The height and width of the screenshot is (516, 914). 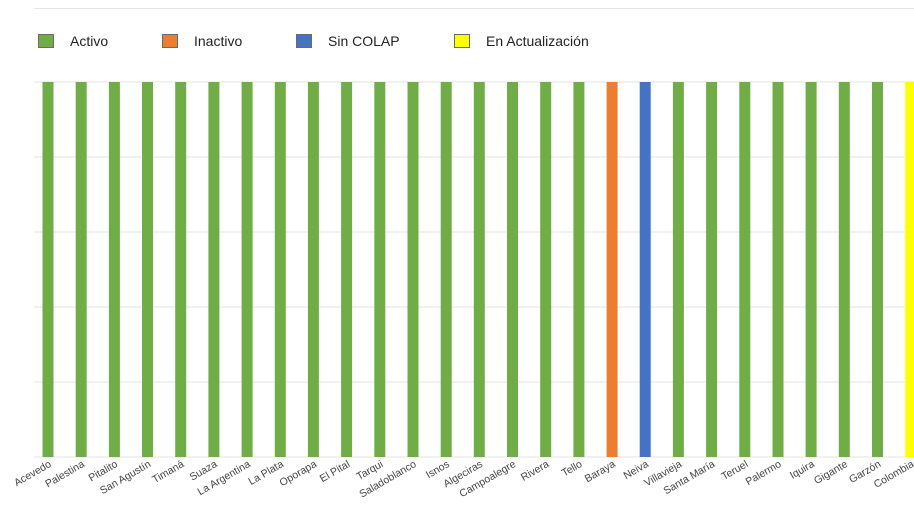 I want to click on x-tick-label: Tello, so click(x=572, y=468).